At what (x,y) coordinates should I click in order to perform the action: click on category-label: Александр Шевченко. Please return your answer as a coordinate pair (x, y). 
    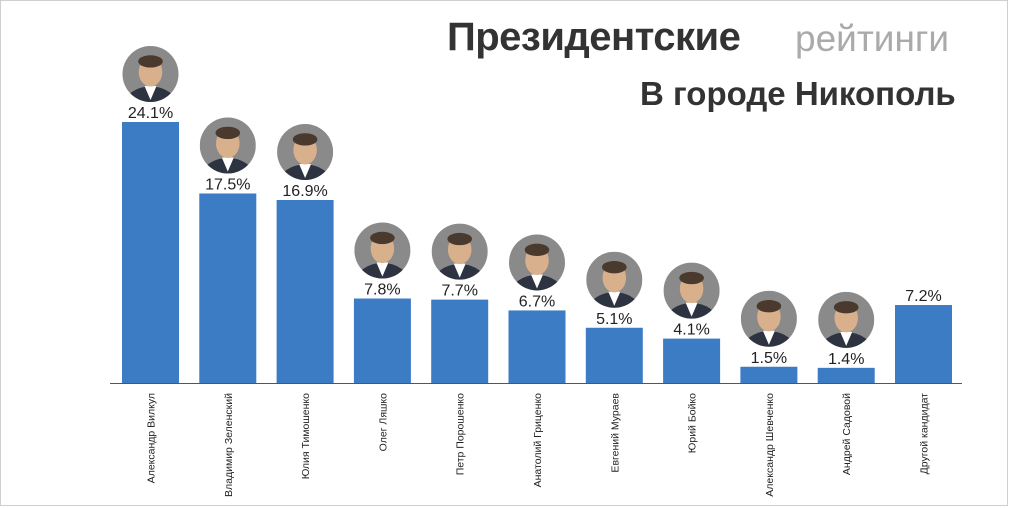
    Looking at the image, I should click on (770, 445).